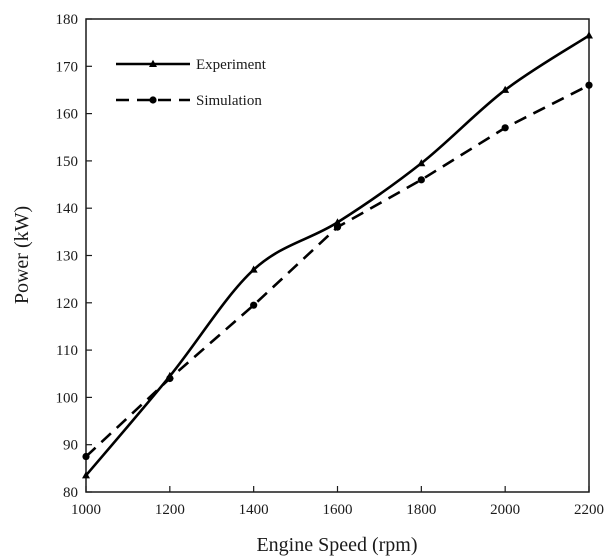 The image size is (611, 558). Describe the element at coordinates (67, 257) in the screenshot. I see `y-tick-label: 130` at that location.